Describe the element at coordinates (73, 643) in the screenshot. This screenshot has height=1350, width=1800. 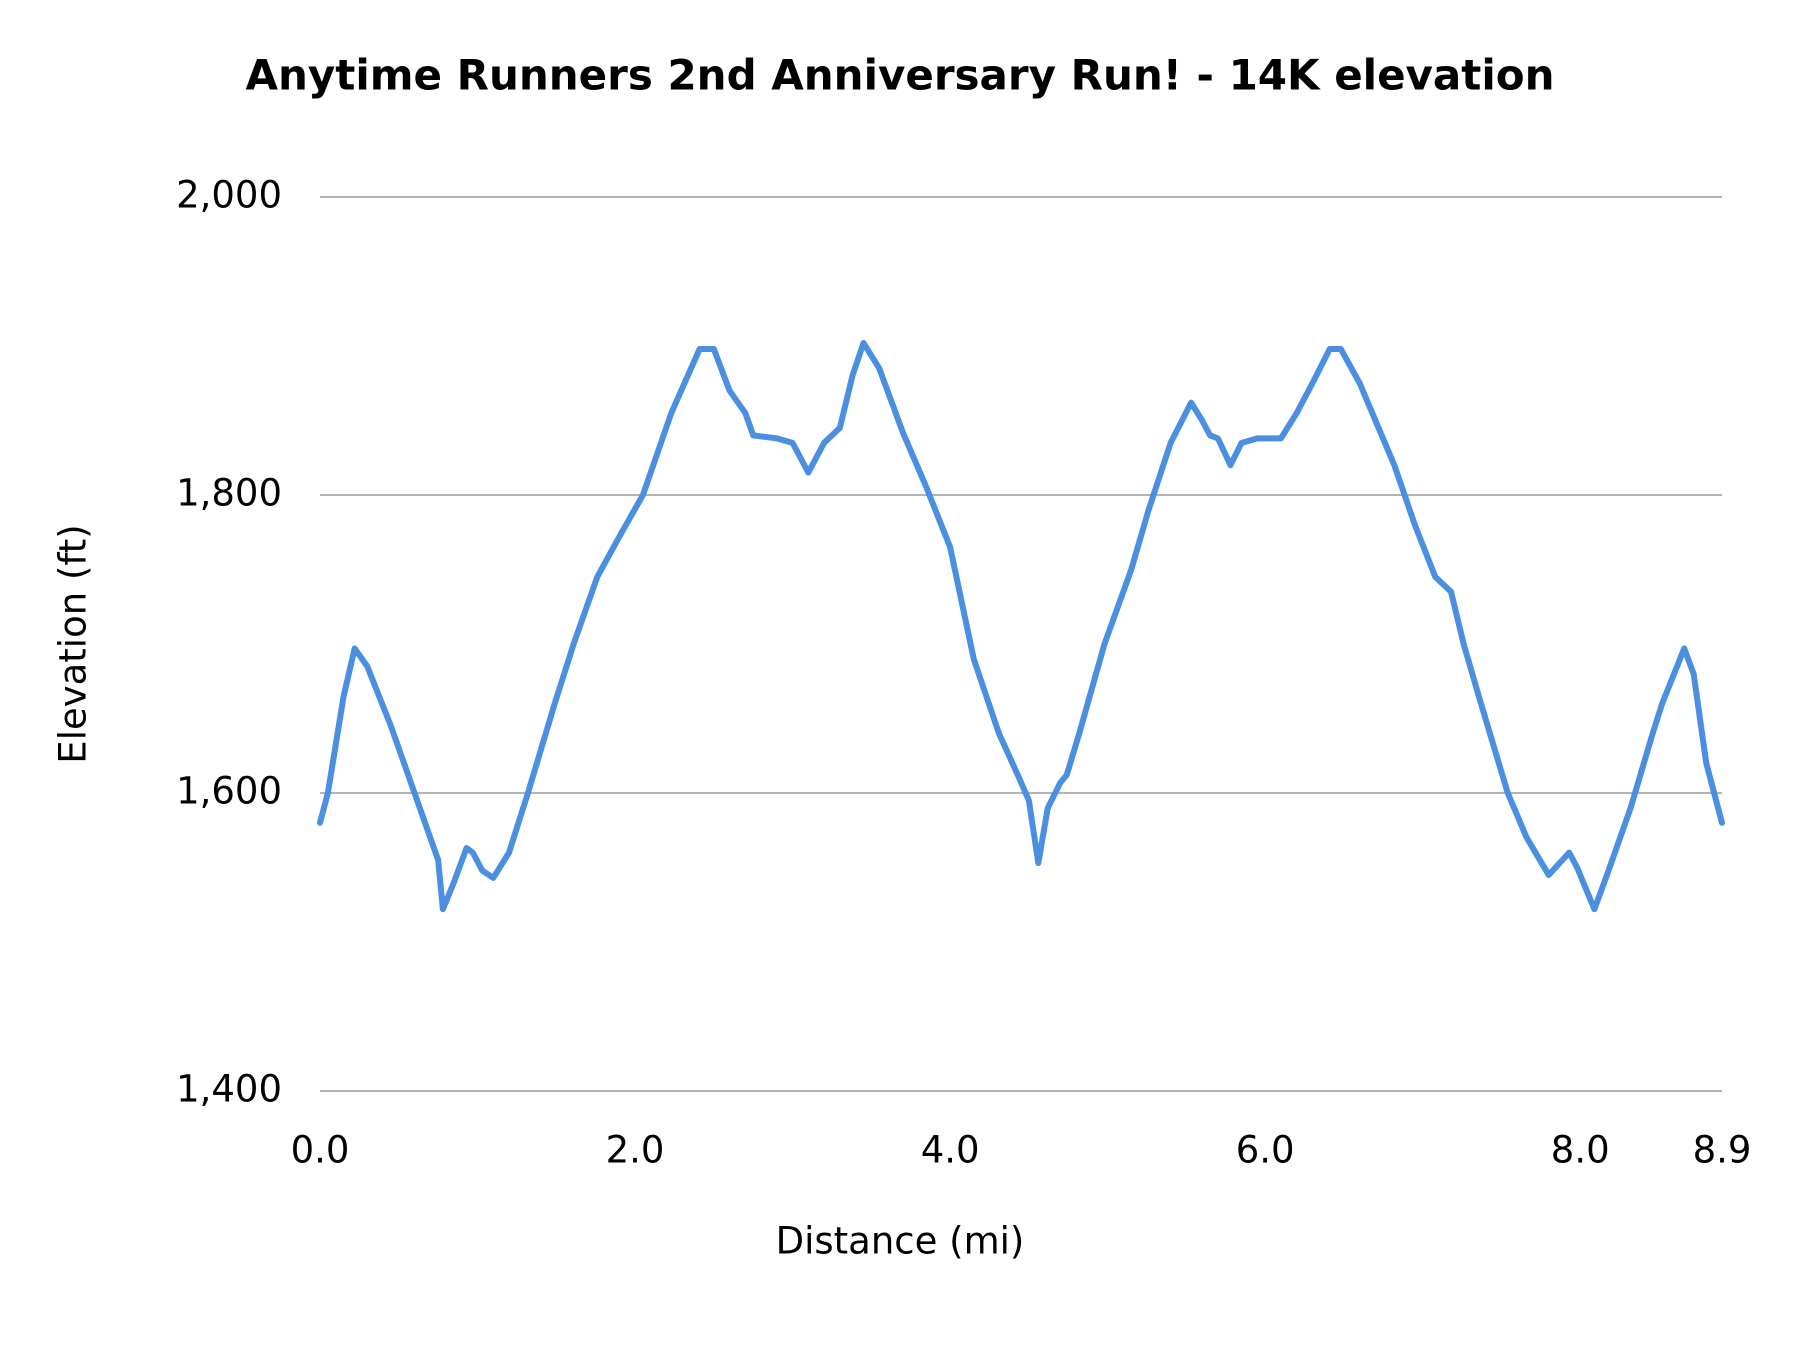
I see `y-axis-label: Elevation (ft)` at that location.